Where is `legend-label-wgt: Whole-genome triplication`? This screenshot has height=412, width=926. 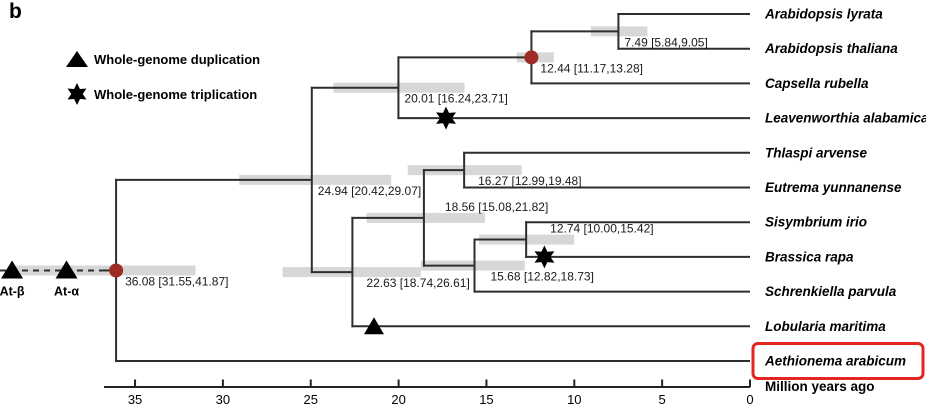
legend-label-wgt: Whole-genome triplication is located at coordinates (176, 94).